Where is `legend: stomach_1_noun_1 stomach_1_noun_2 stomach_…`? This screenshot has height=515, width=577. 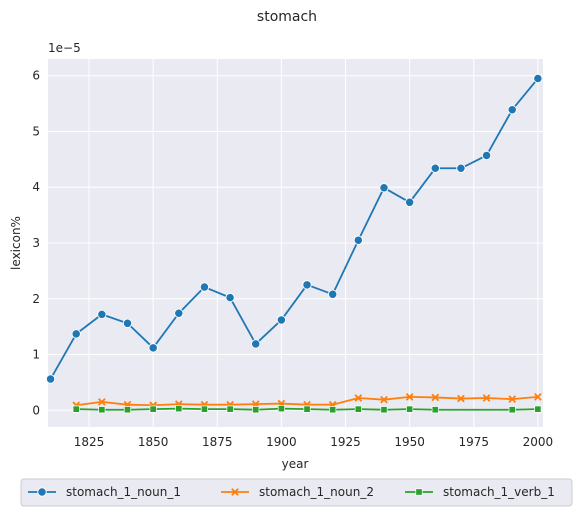
legend: stomach_1_noun_1 stomach_1_noun_2 stomach_… is located at coordinates (296, 492).